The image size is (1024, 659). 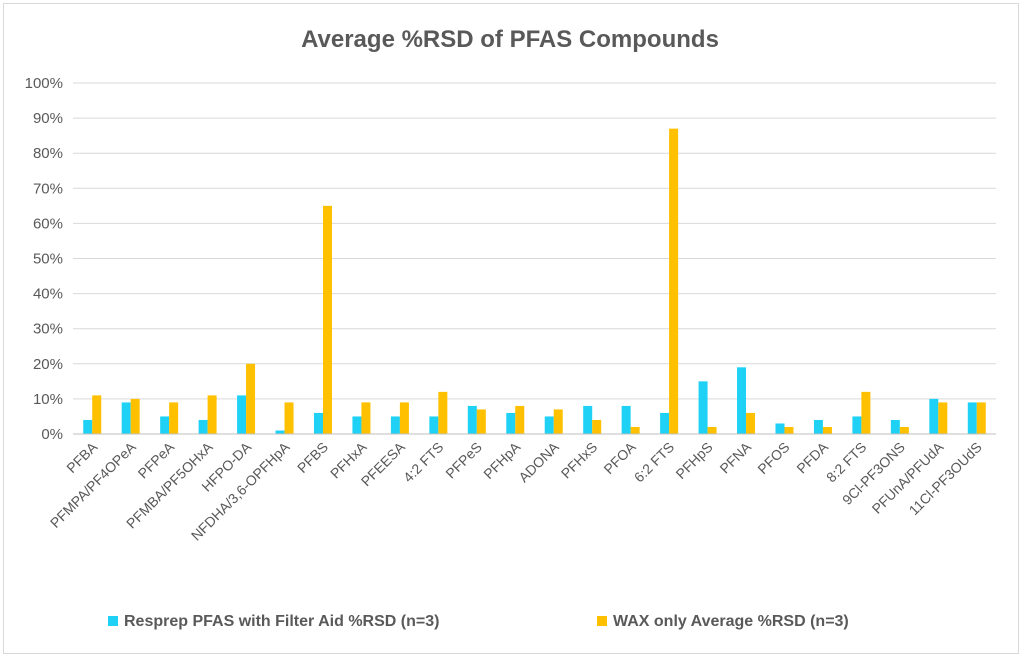 What do you see at coordinates (48, 364) in the screenshot?
I see `y-tick-label: 20%` at bounding box center [48, 364].